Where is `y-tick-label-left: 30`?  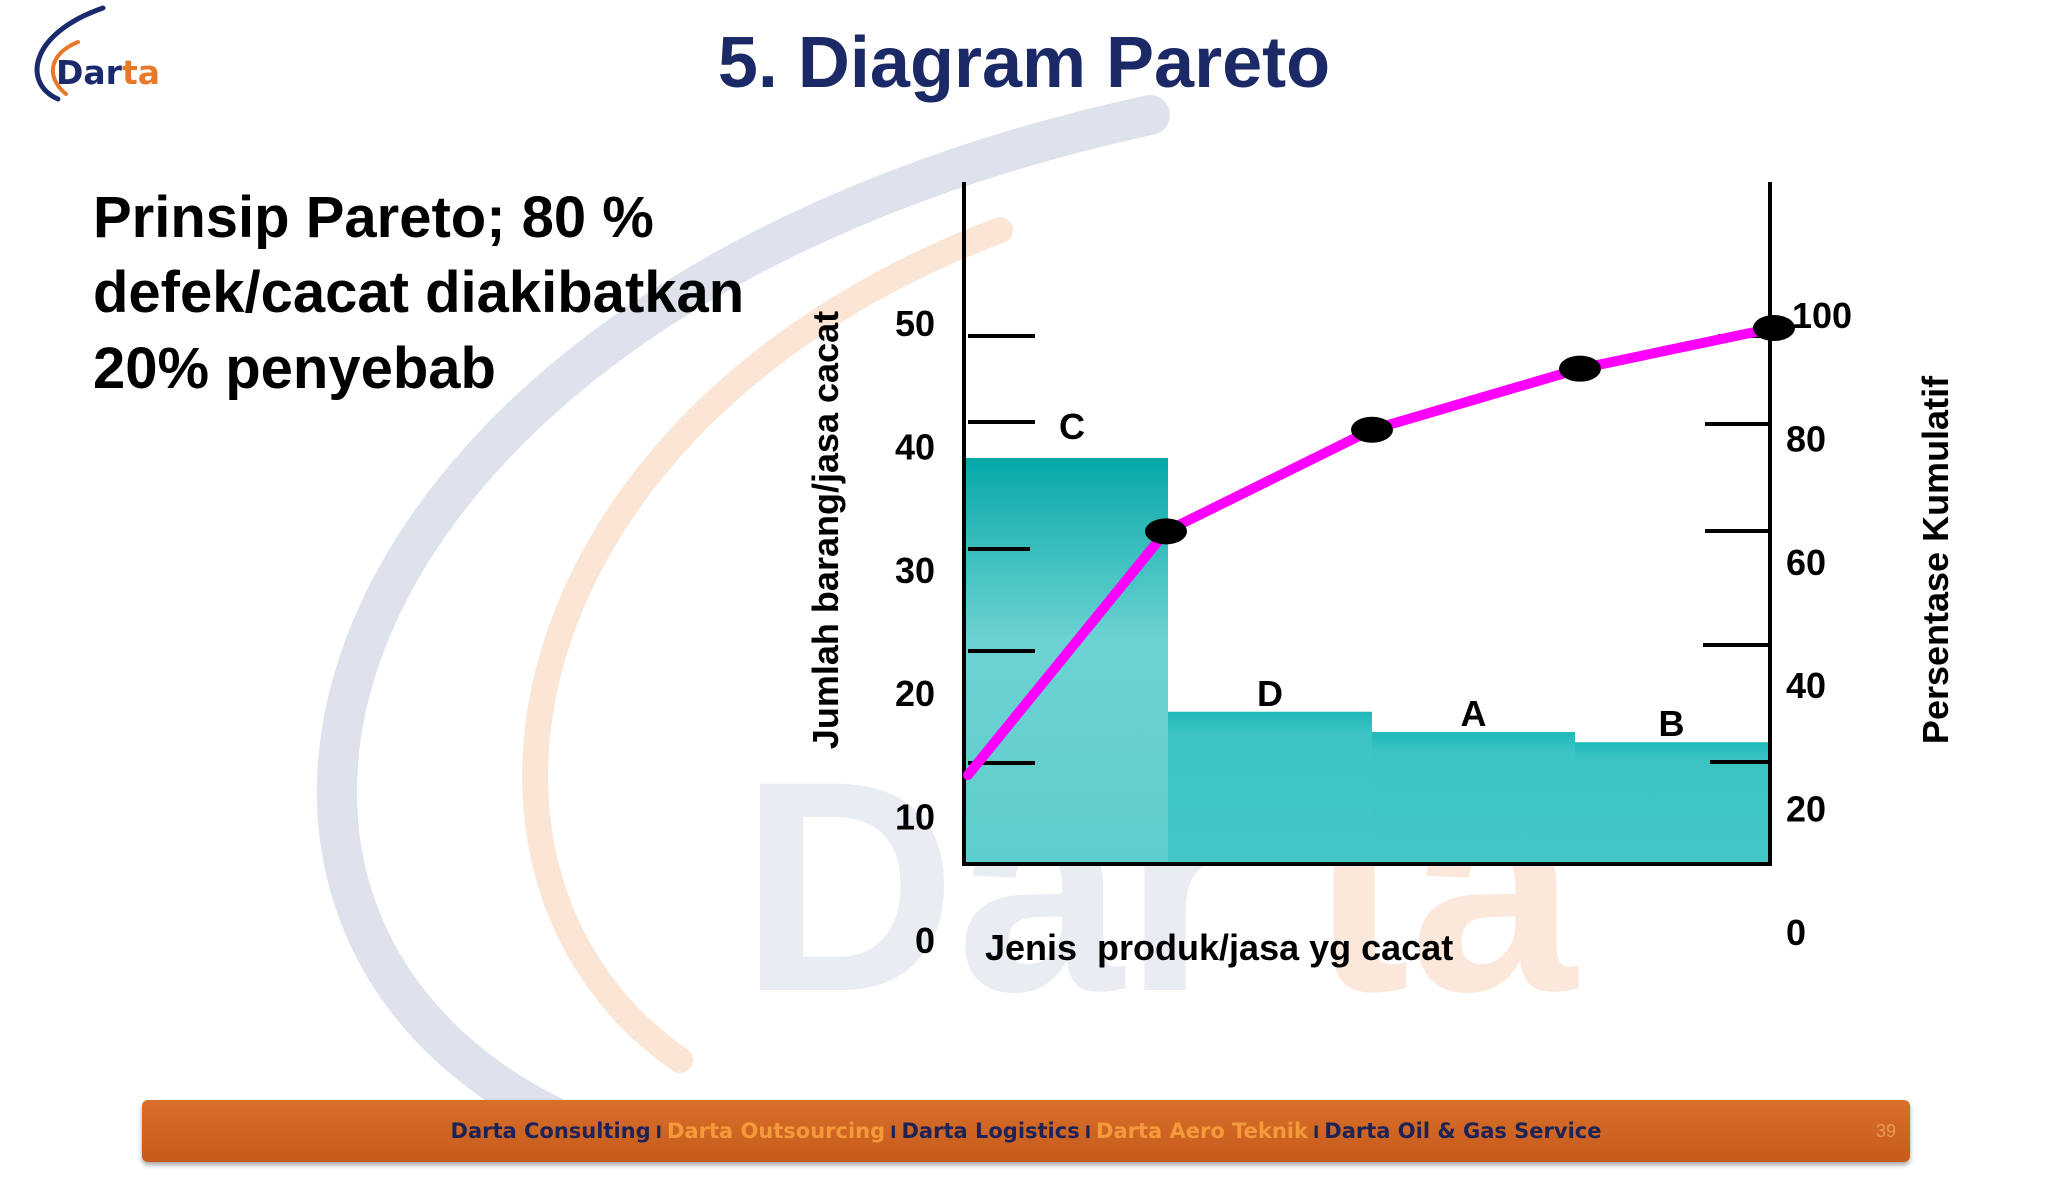
y-tick-label-left: 30 is located at coordinates (915, 570).